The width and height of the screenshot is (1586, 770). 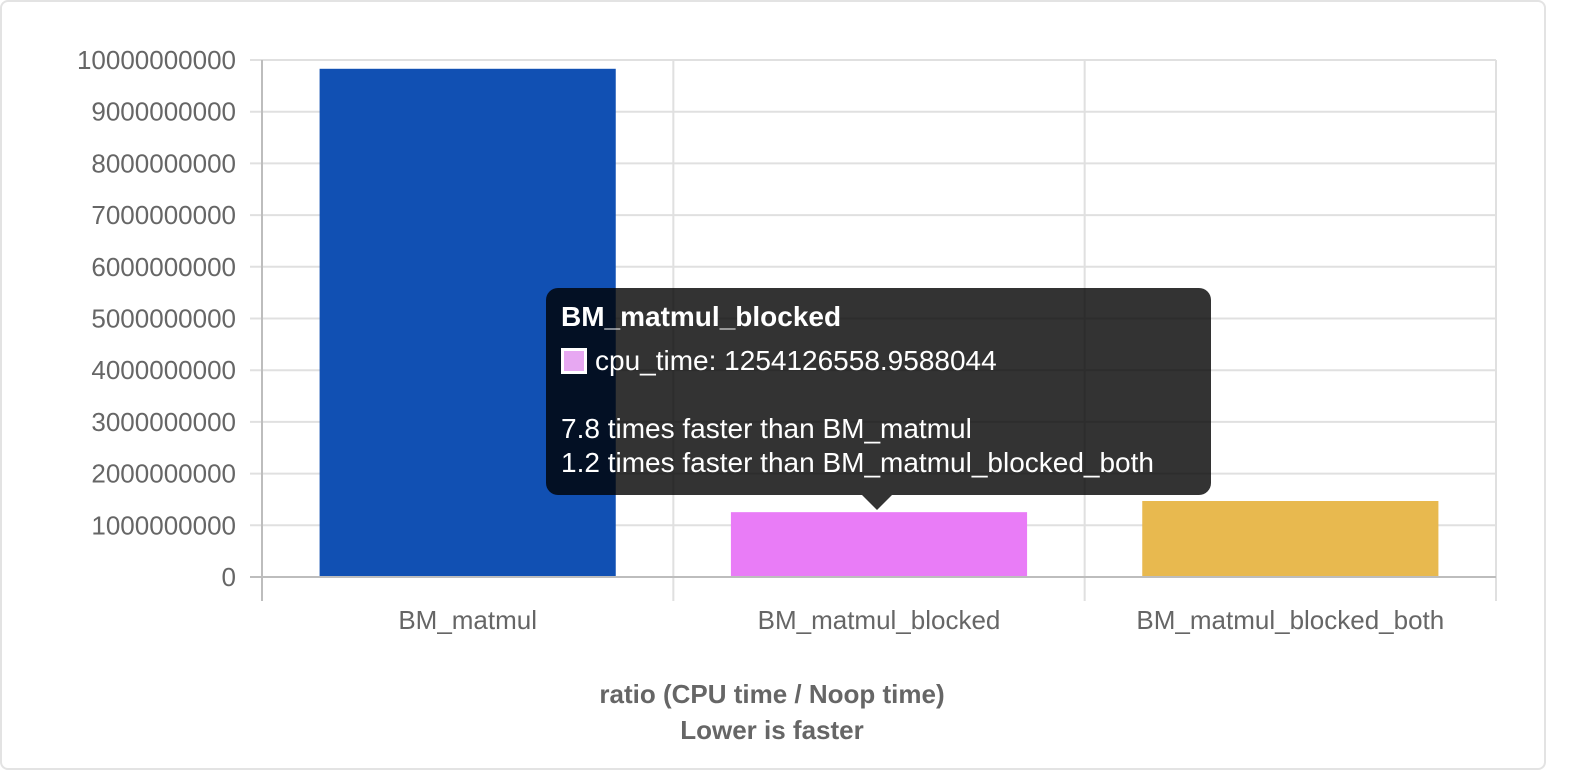 What do you see at coordinates (163, 267) in the screenshot?
I see `y-tick-label: 6000000000` at bounding box center [163, 267].